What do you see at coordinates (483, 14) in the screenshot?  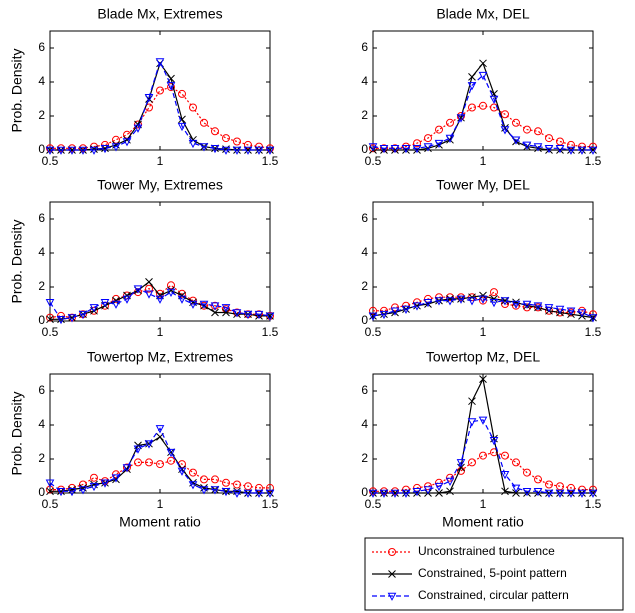 I see `chart-title: Blade Mx, DEL` at bounding box center [483, 14].